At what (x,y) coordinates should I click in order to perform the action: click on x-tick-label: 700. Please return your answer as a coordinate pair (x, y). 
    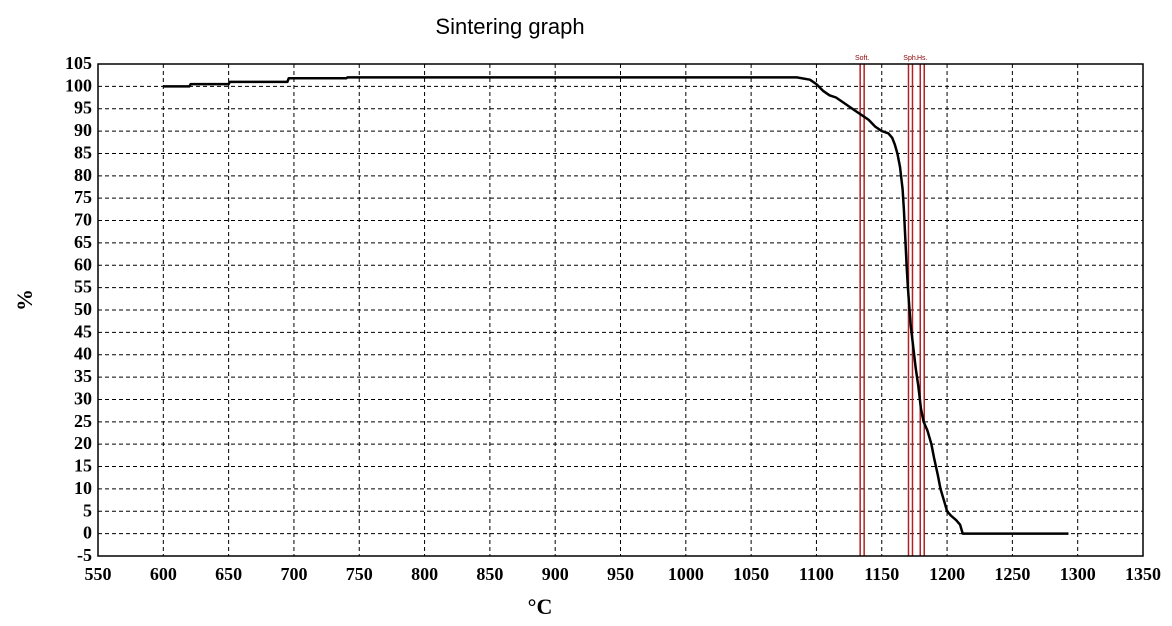
    Looking at the image, I should click on (293, 574).